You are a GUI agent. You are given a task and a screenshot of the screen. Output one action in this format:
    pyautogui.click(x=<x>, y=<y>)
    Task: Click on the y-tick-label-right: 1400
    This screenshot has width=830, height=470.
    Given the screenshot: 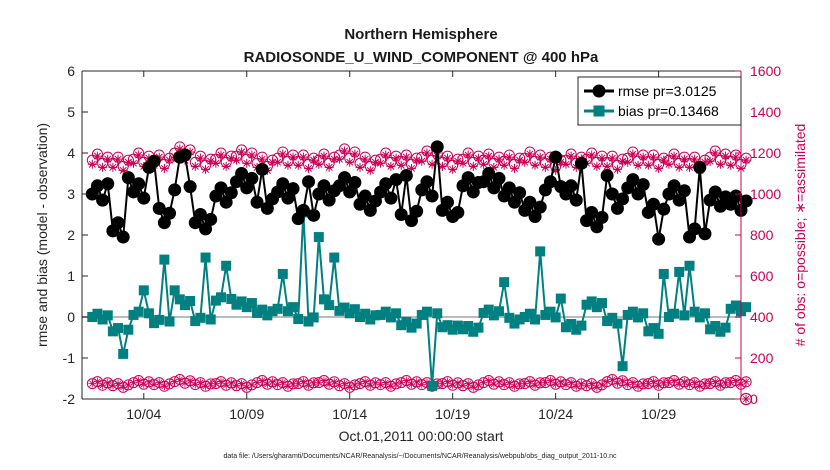 What is the action you would take?
    pyautogui.click(x=765, y=112)
    